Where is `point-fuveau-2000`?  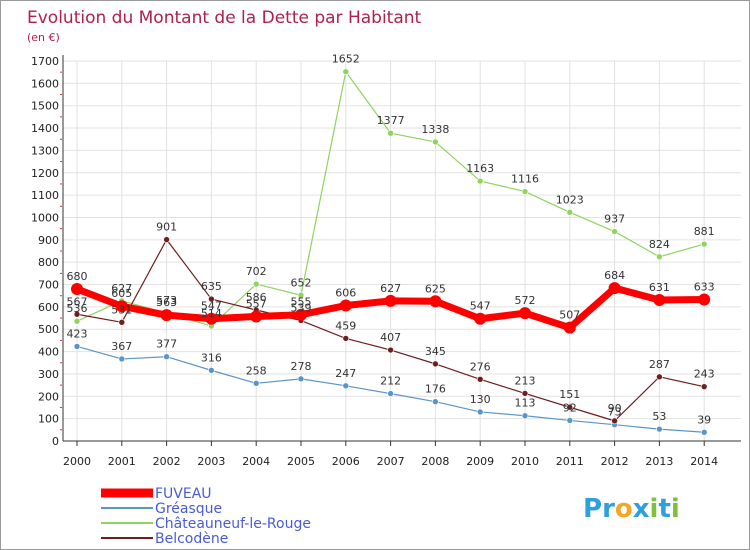 point-fuveau-2000 is located at coordinates (77, 289).